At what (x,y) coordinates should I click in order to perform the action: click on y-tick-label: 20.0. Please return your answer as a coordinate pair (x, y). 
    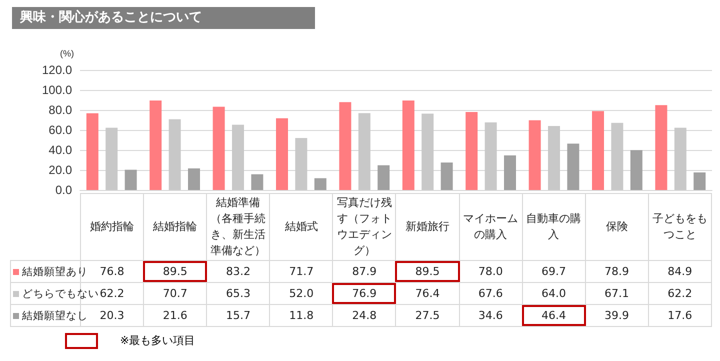
    Looking at the image, I should click on (60, 170).